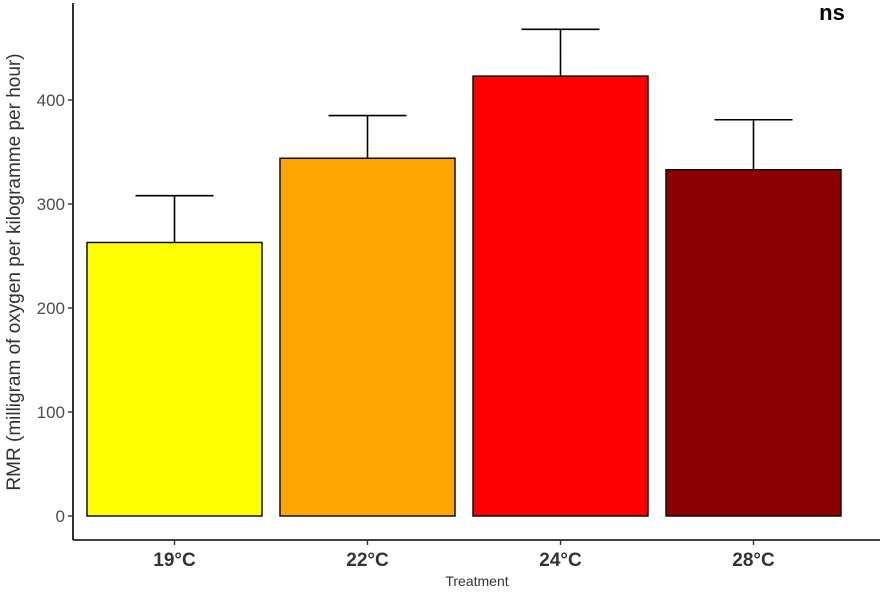  Describe the element at coordinates (51, 100) in the screenshot. I see `y-tick-label-400: 400` at that location.